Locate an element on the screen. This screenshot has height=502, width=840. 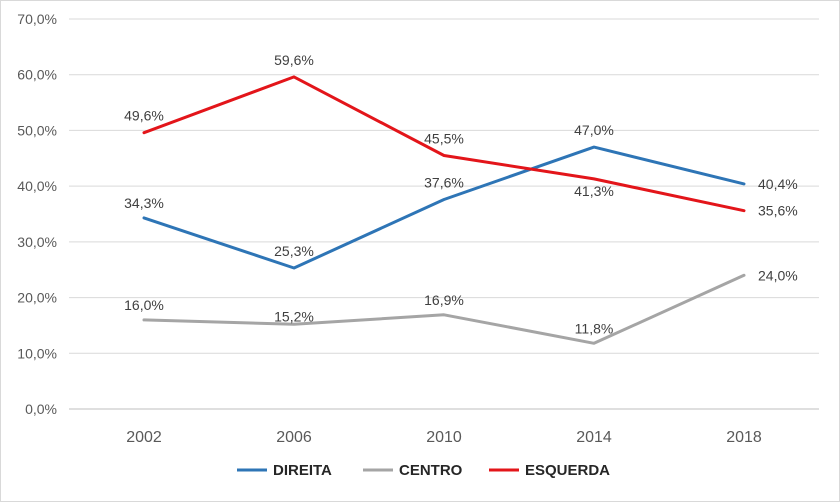
x-tick-label: 2014 is located at coordinates (594, 437).